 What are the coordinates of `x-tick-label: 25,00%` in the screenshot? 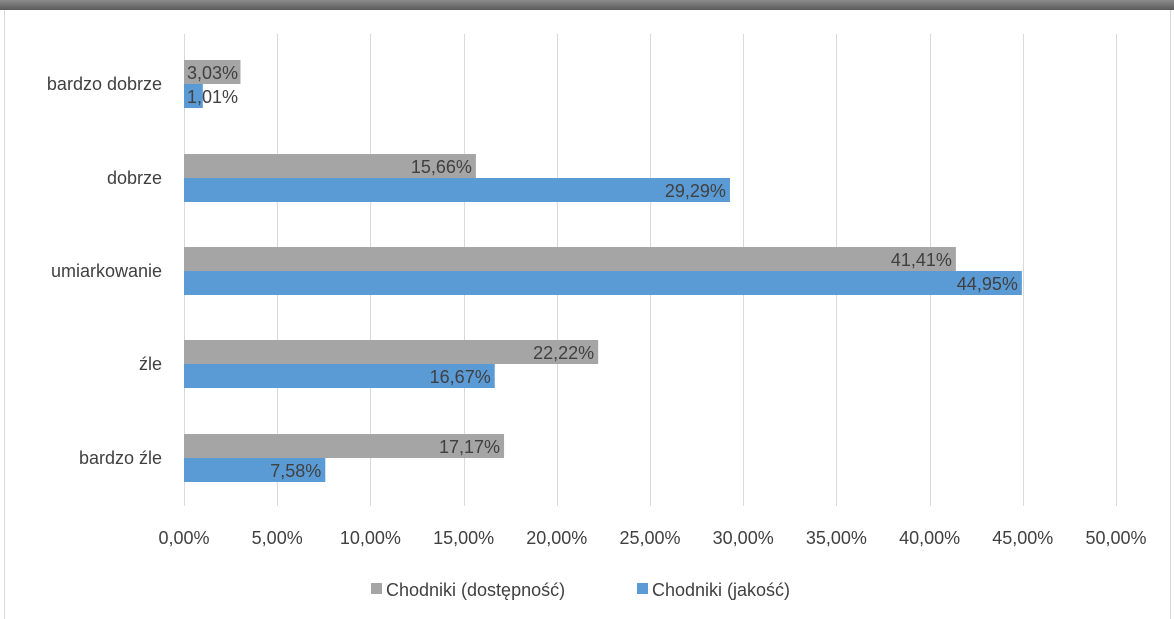 It's located at (649, 538).